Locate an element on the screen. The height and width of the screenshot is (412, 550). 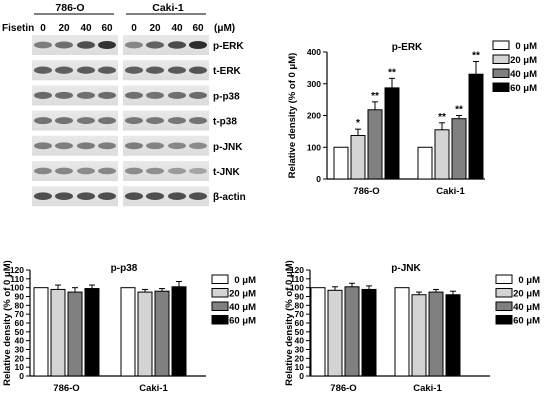
band-label: p-ERK is located at coordinates (228, 46).